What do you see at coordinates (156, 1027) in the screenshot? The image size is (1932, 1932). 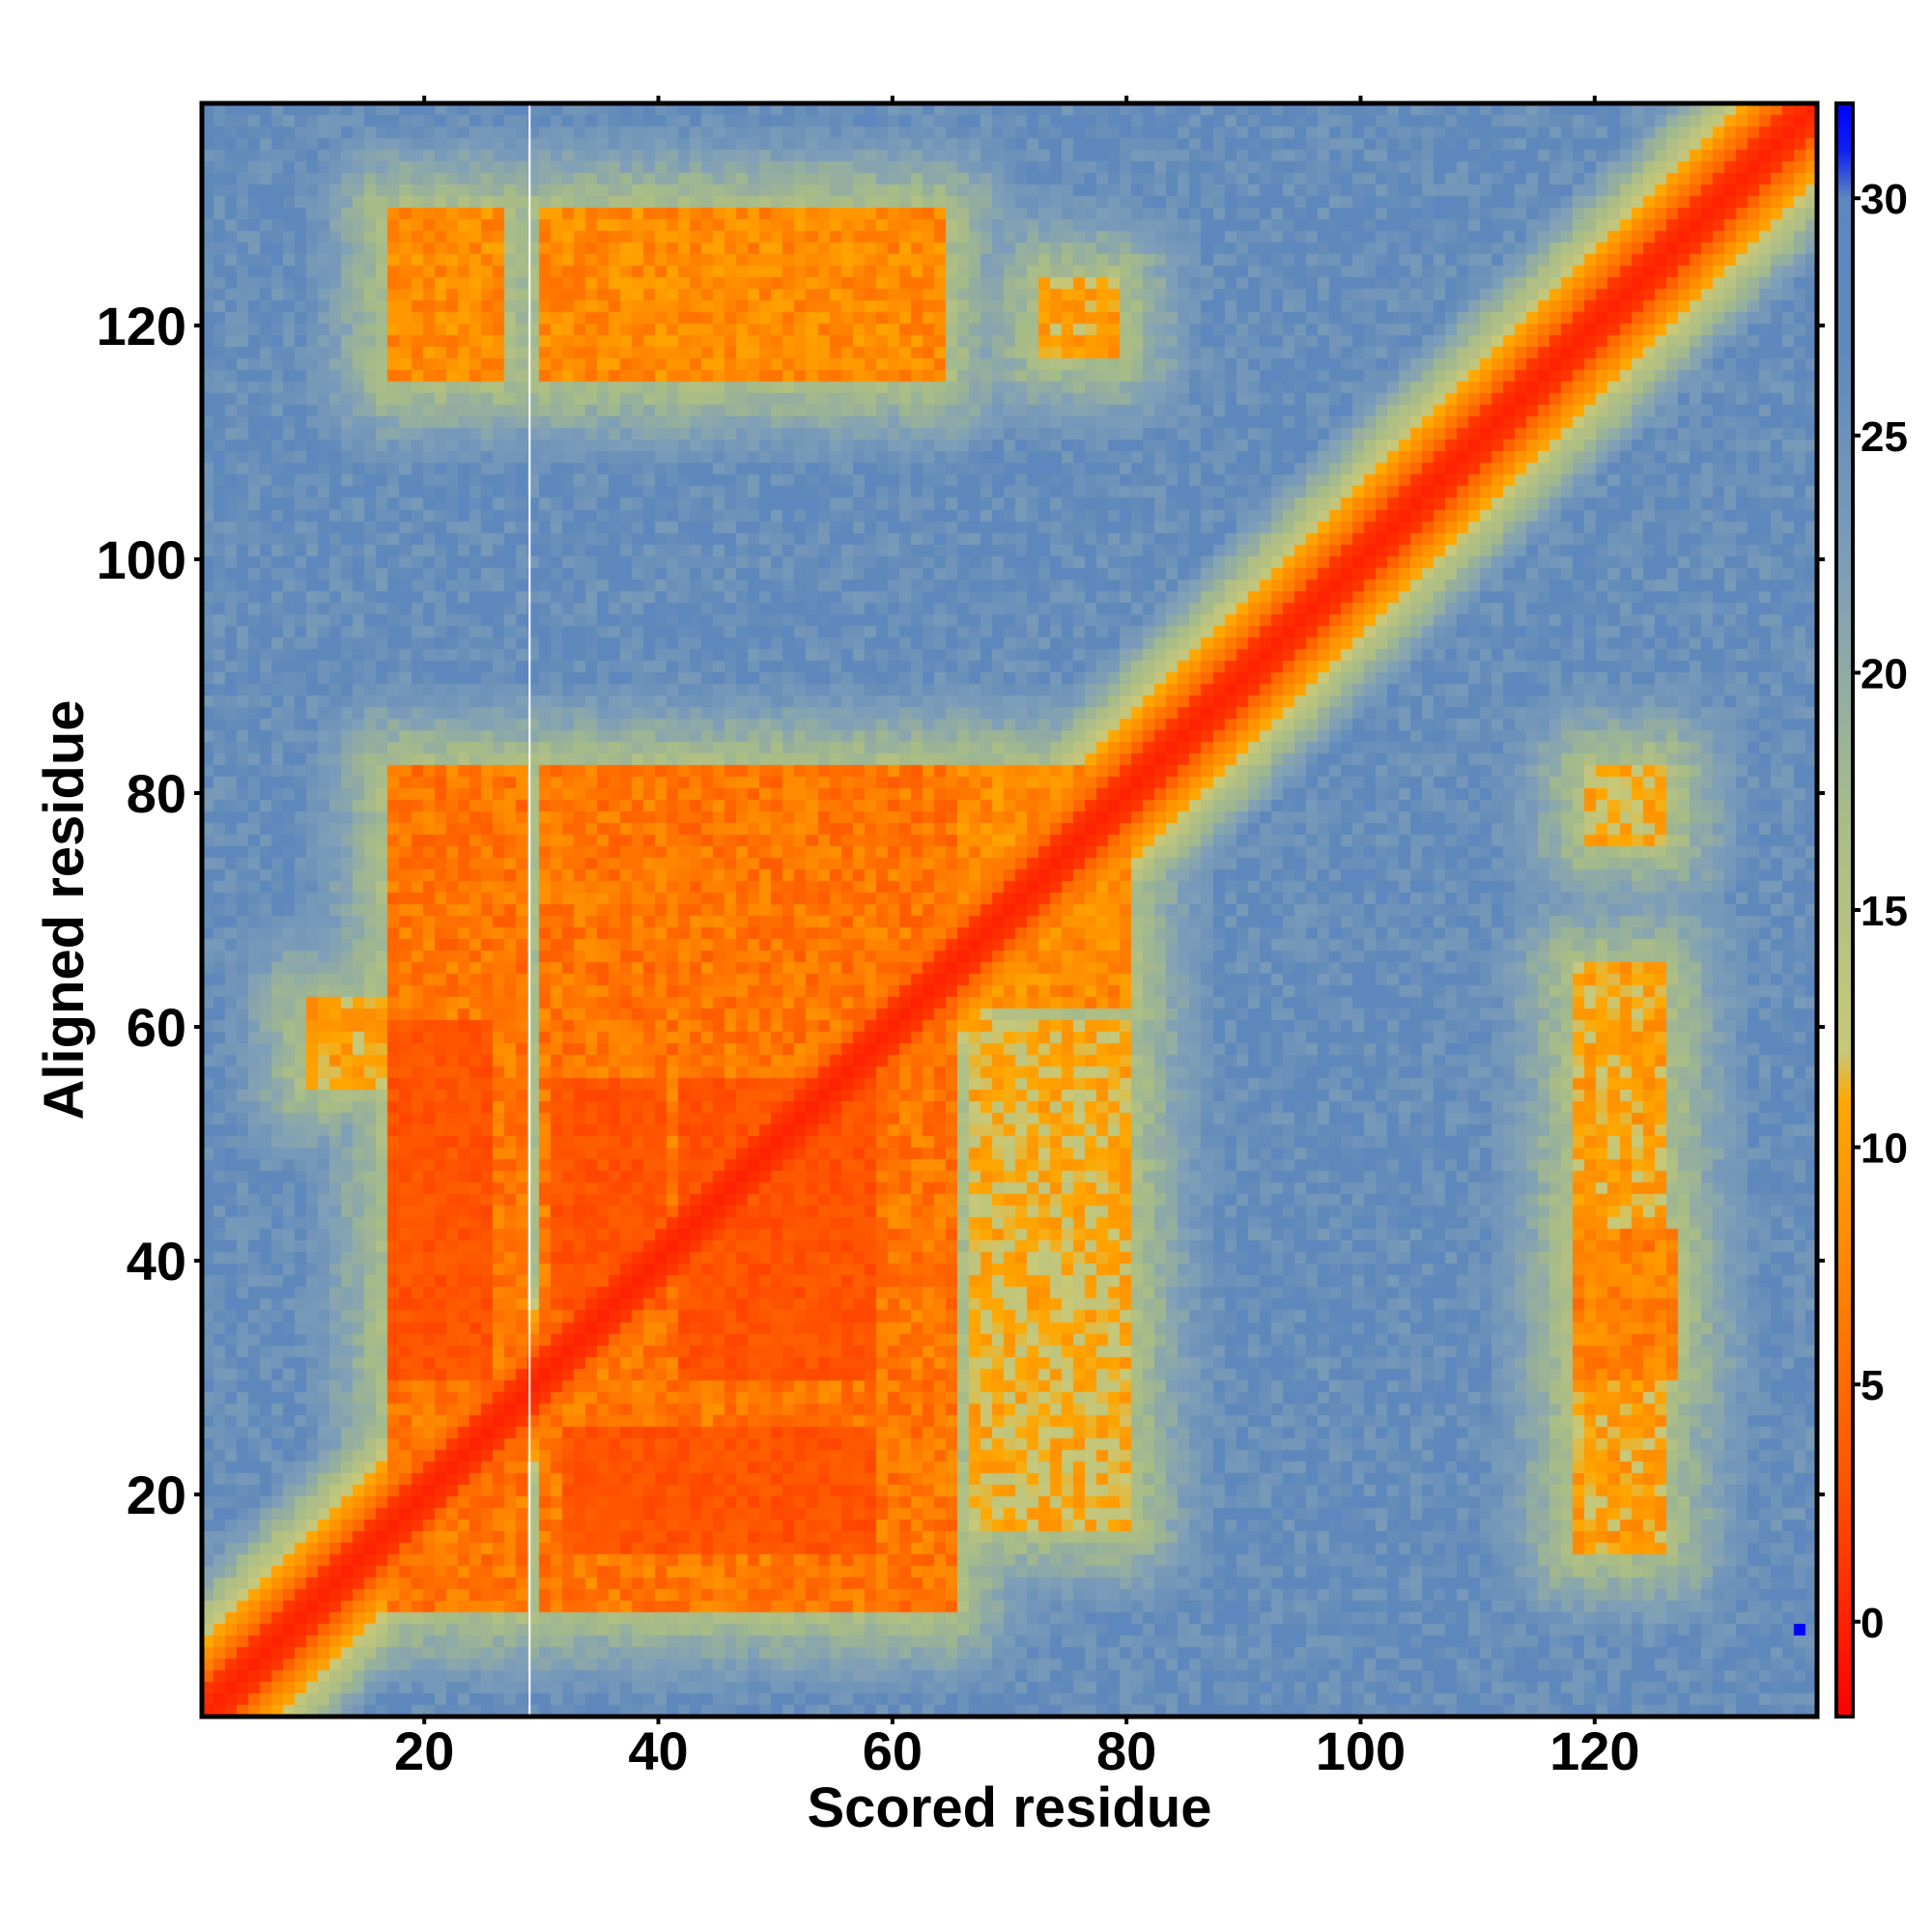 I see `y-tick-label: 60` at bounding box center [156, 1027].